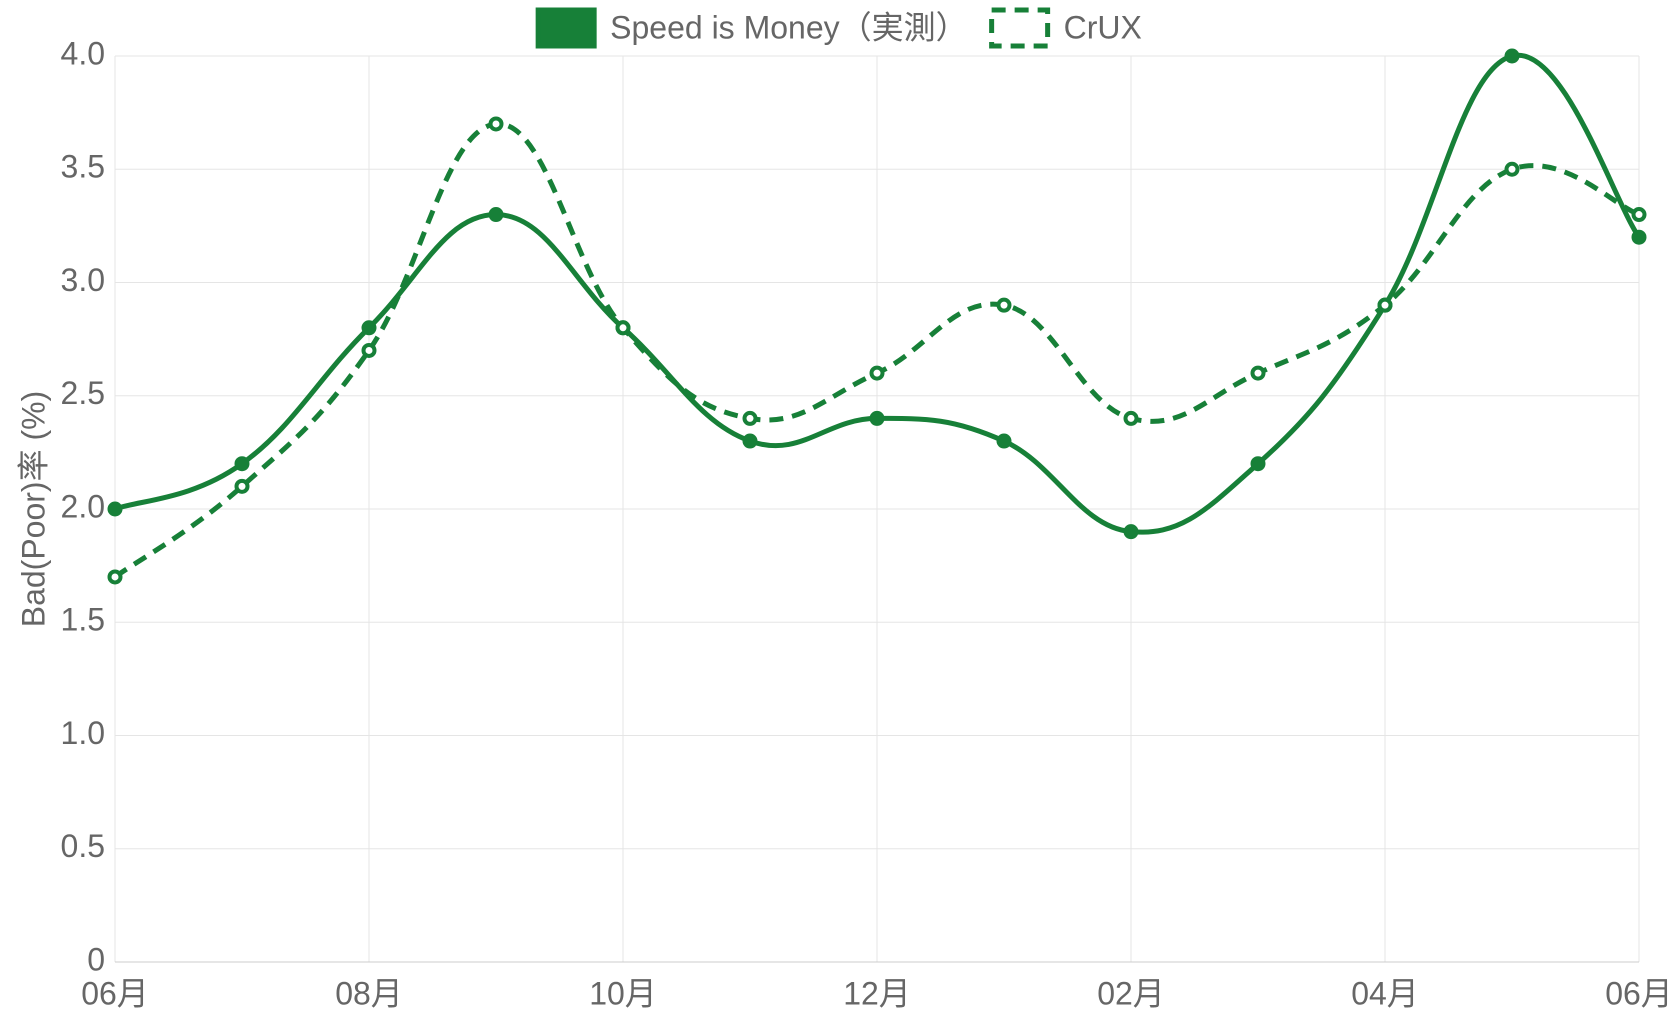  What do you see at coordinates (33, 509) in the screenshot?
I see `y-axis-label: Bad(Poor)率 (%)` at bounding box center [33, 509].